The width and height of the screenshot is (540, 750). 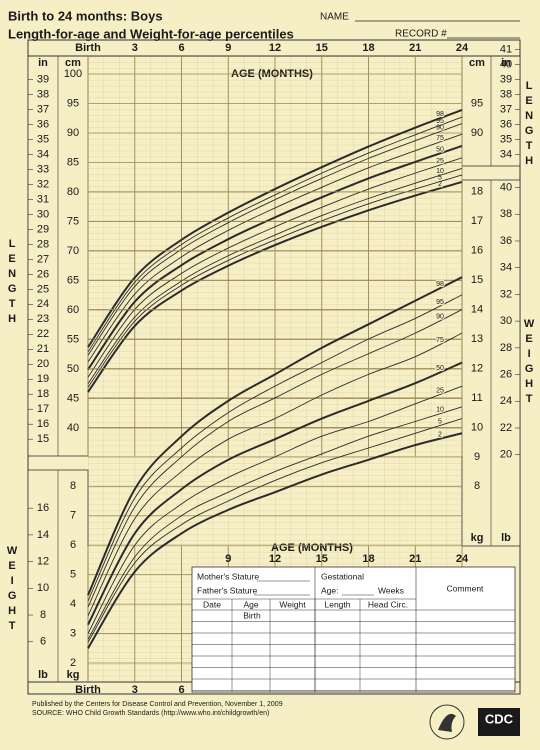 What do you see at coordinates (477, 457) in the screenshot?
I see `y-tick-label: 9` at bounding box center [477, 457].